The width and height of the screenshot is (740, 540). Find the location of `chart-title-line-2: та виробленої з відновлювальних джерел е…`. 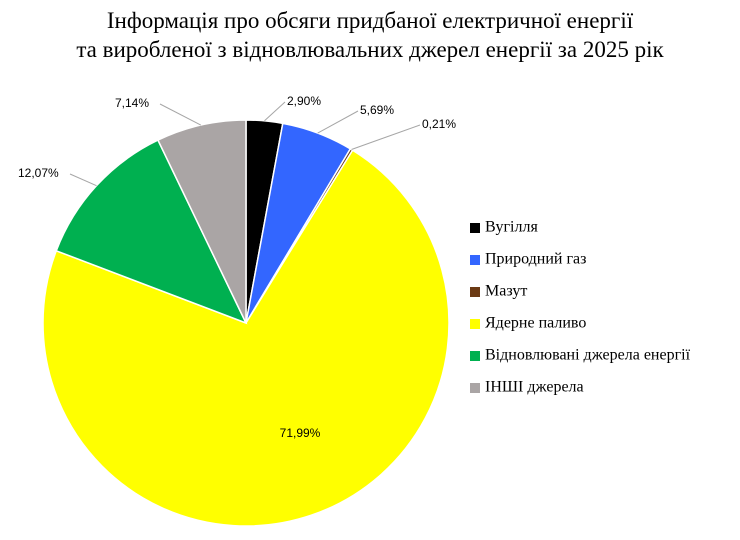

chart-title-line-2: та виробленої з відновлювальних джерел е… is located at coordinates (370, 49).